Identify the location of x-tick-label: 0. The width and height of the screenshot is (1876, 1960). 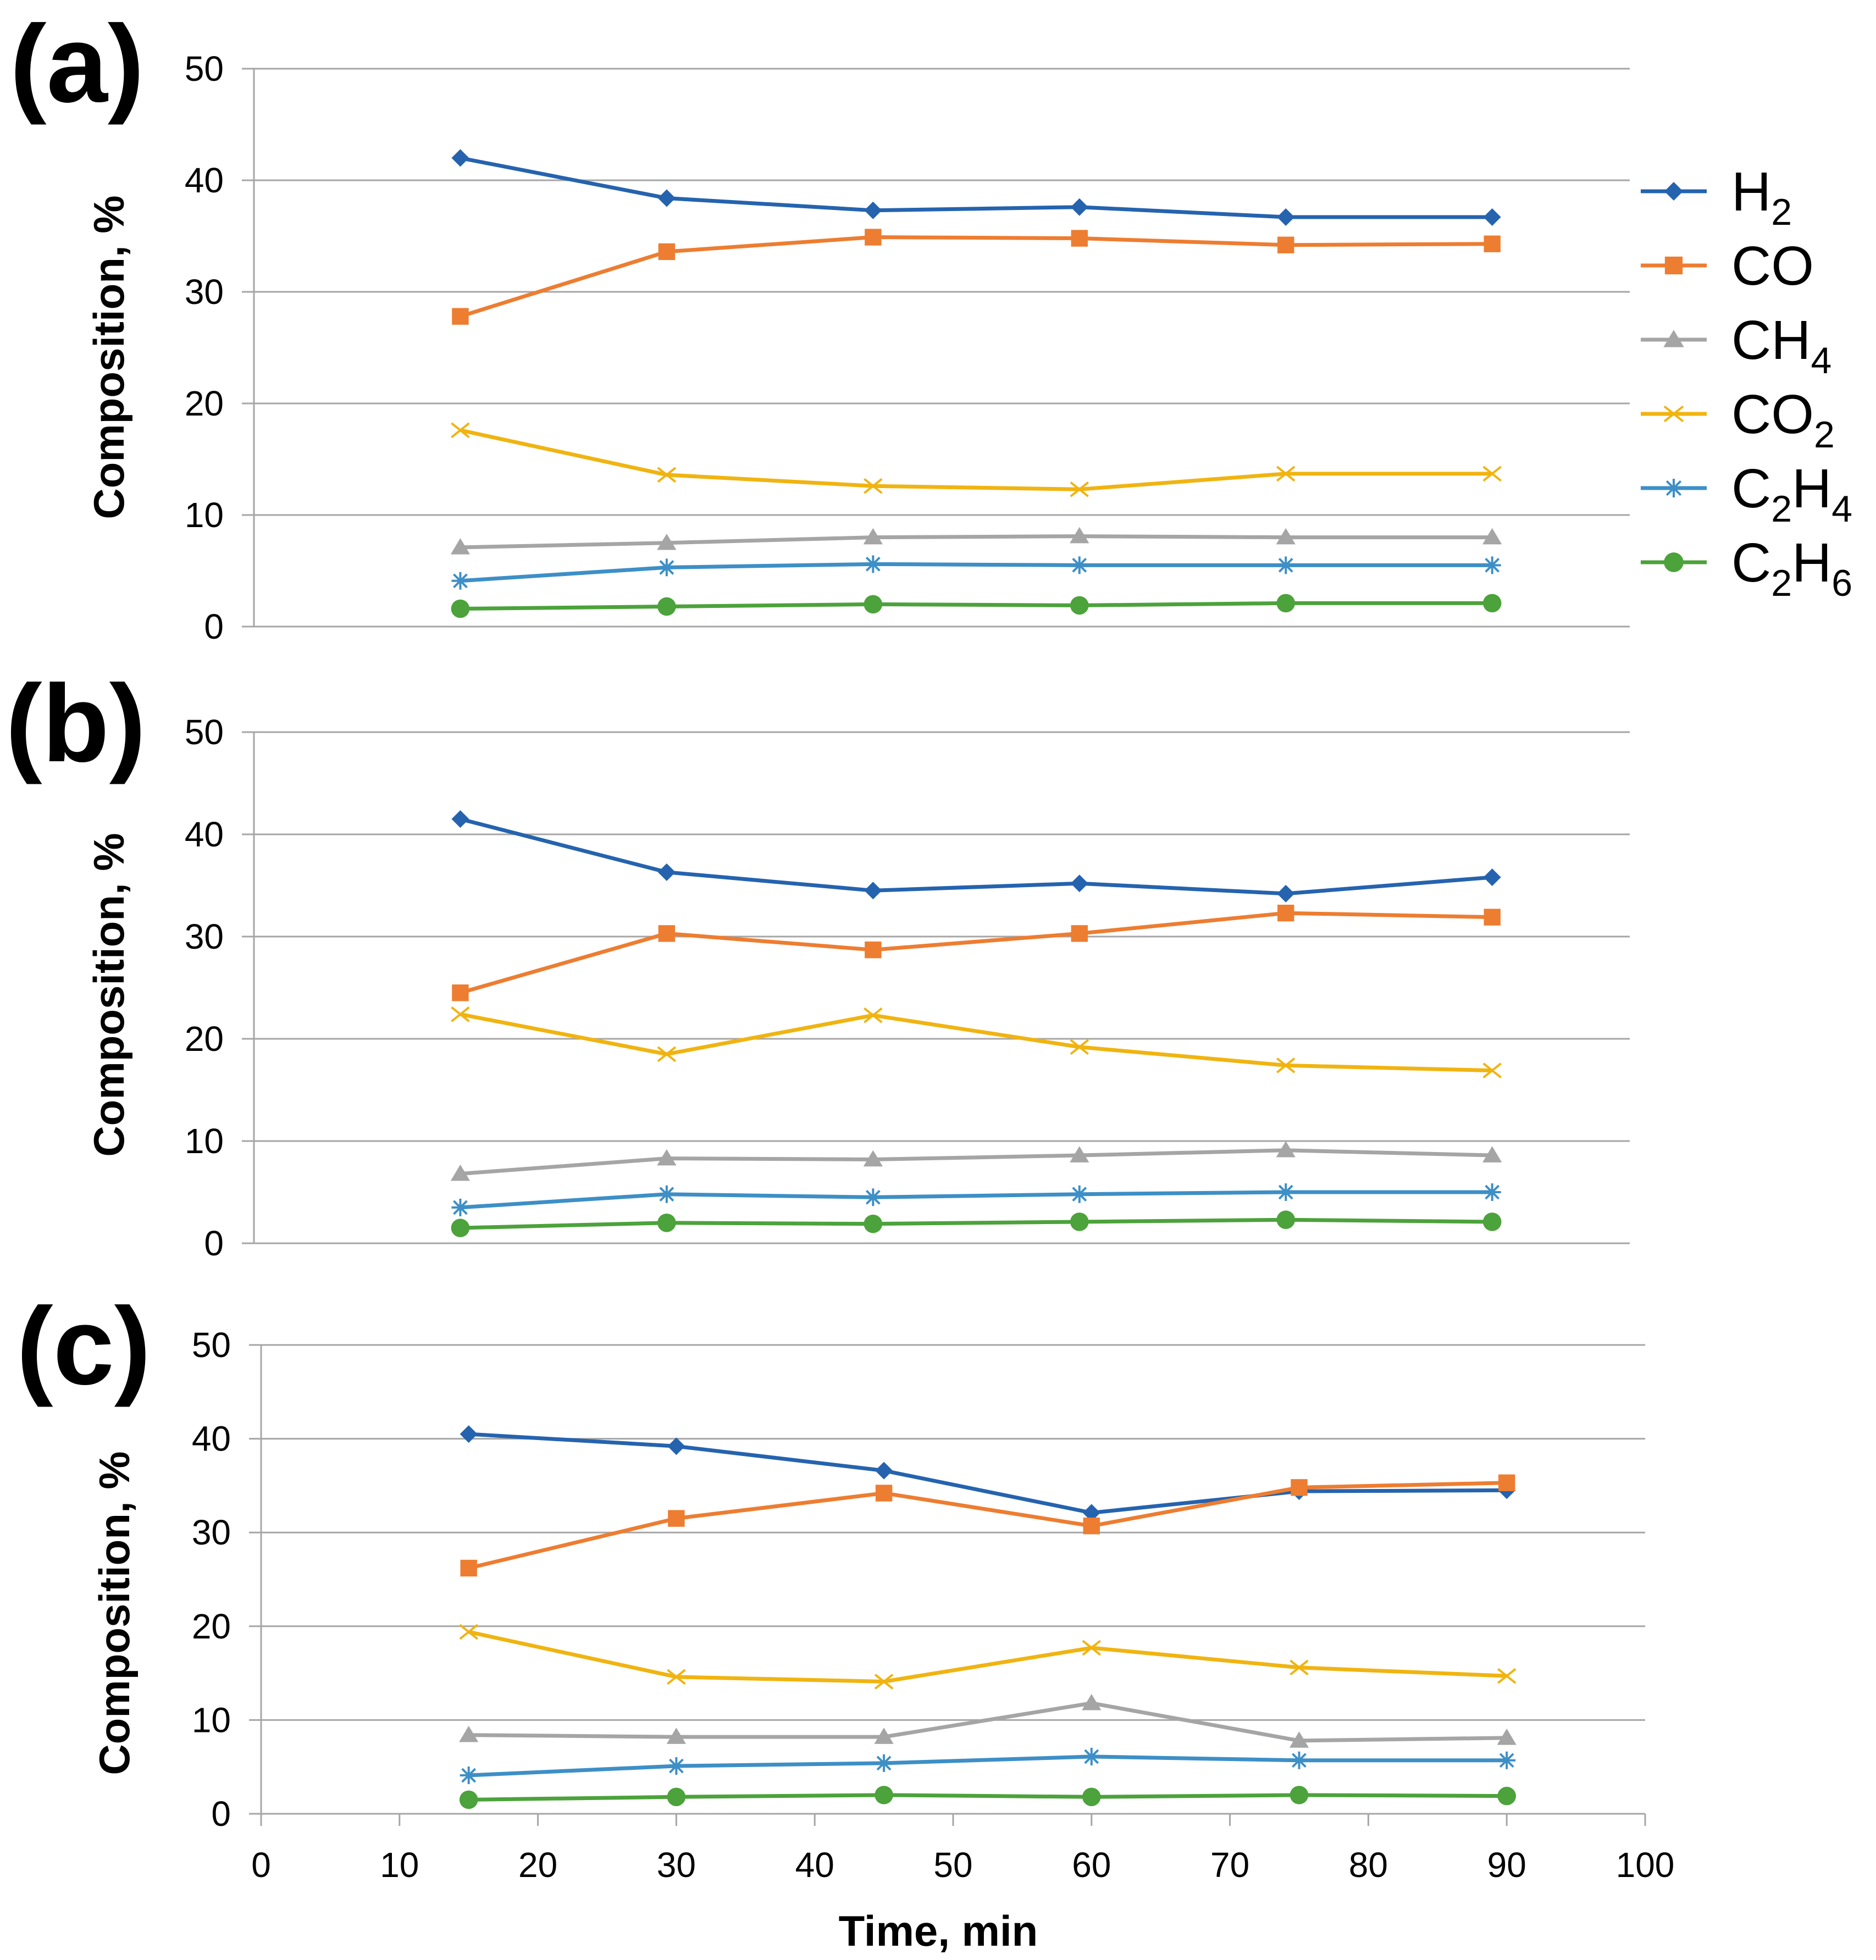
(261, 1865).